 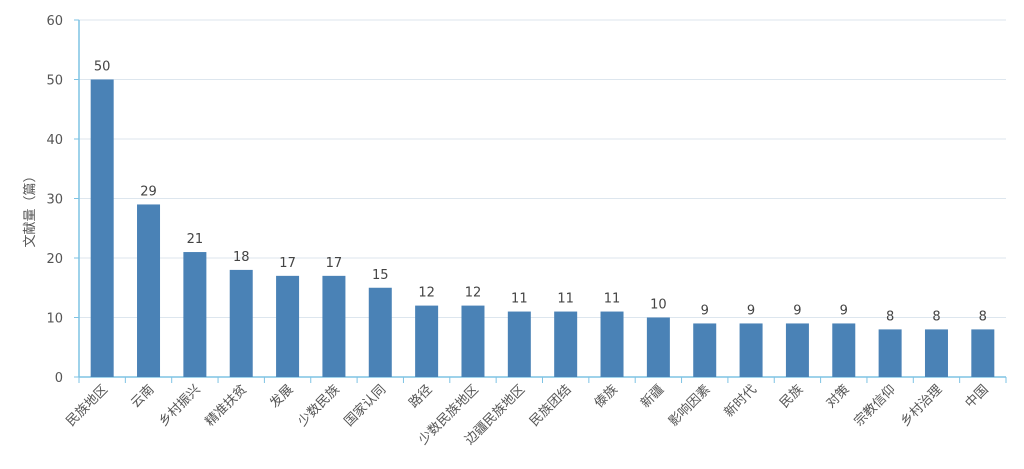 What do you see at coordinates (143, 397) in the screenshot?
I see `category-label: 云南` at bounding box center [143, 397].